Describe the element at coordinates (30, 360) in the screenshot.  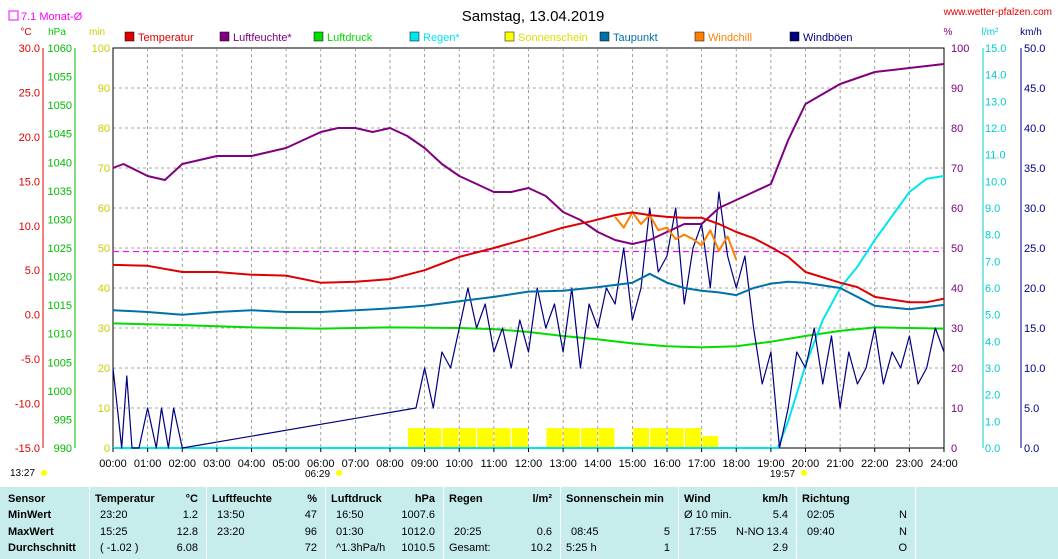
I see `temp-tick-label: -5.0` at that location.